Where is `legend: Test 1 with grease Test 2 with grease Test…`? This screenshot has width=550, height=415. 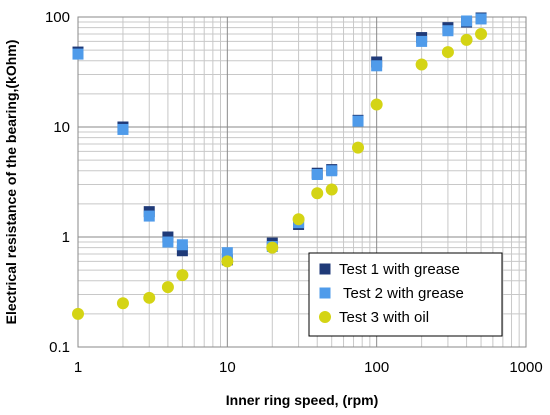 legend: Test 1 with grease Test 2 with grease Test… is located at coordinates (405, 294).